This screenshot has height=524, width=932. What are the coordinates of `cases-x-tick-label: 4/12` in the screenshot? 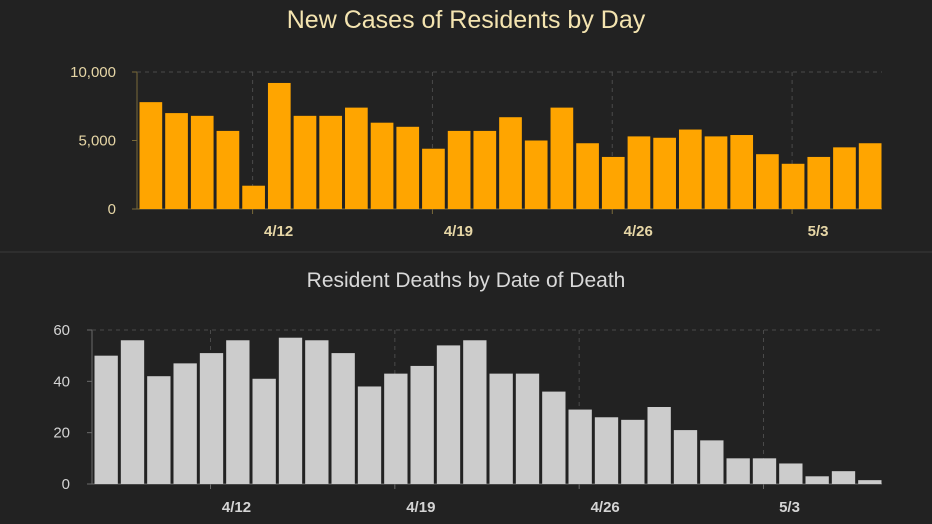 It's located at (278, 231).